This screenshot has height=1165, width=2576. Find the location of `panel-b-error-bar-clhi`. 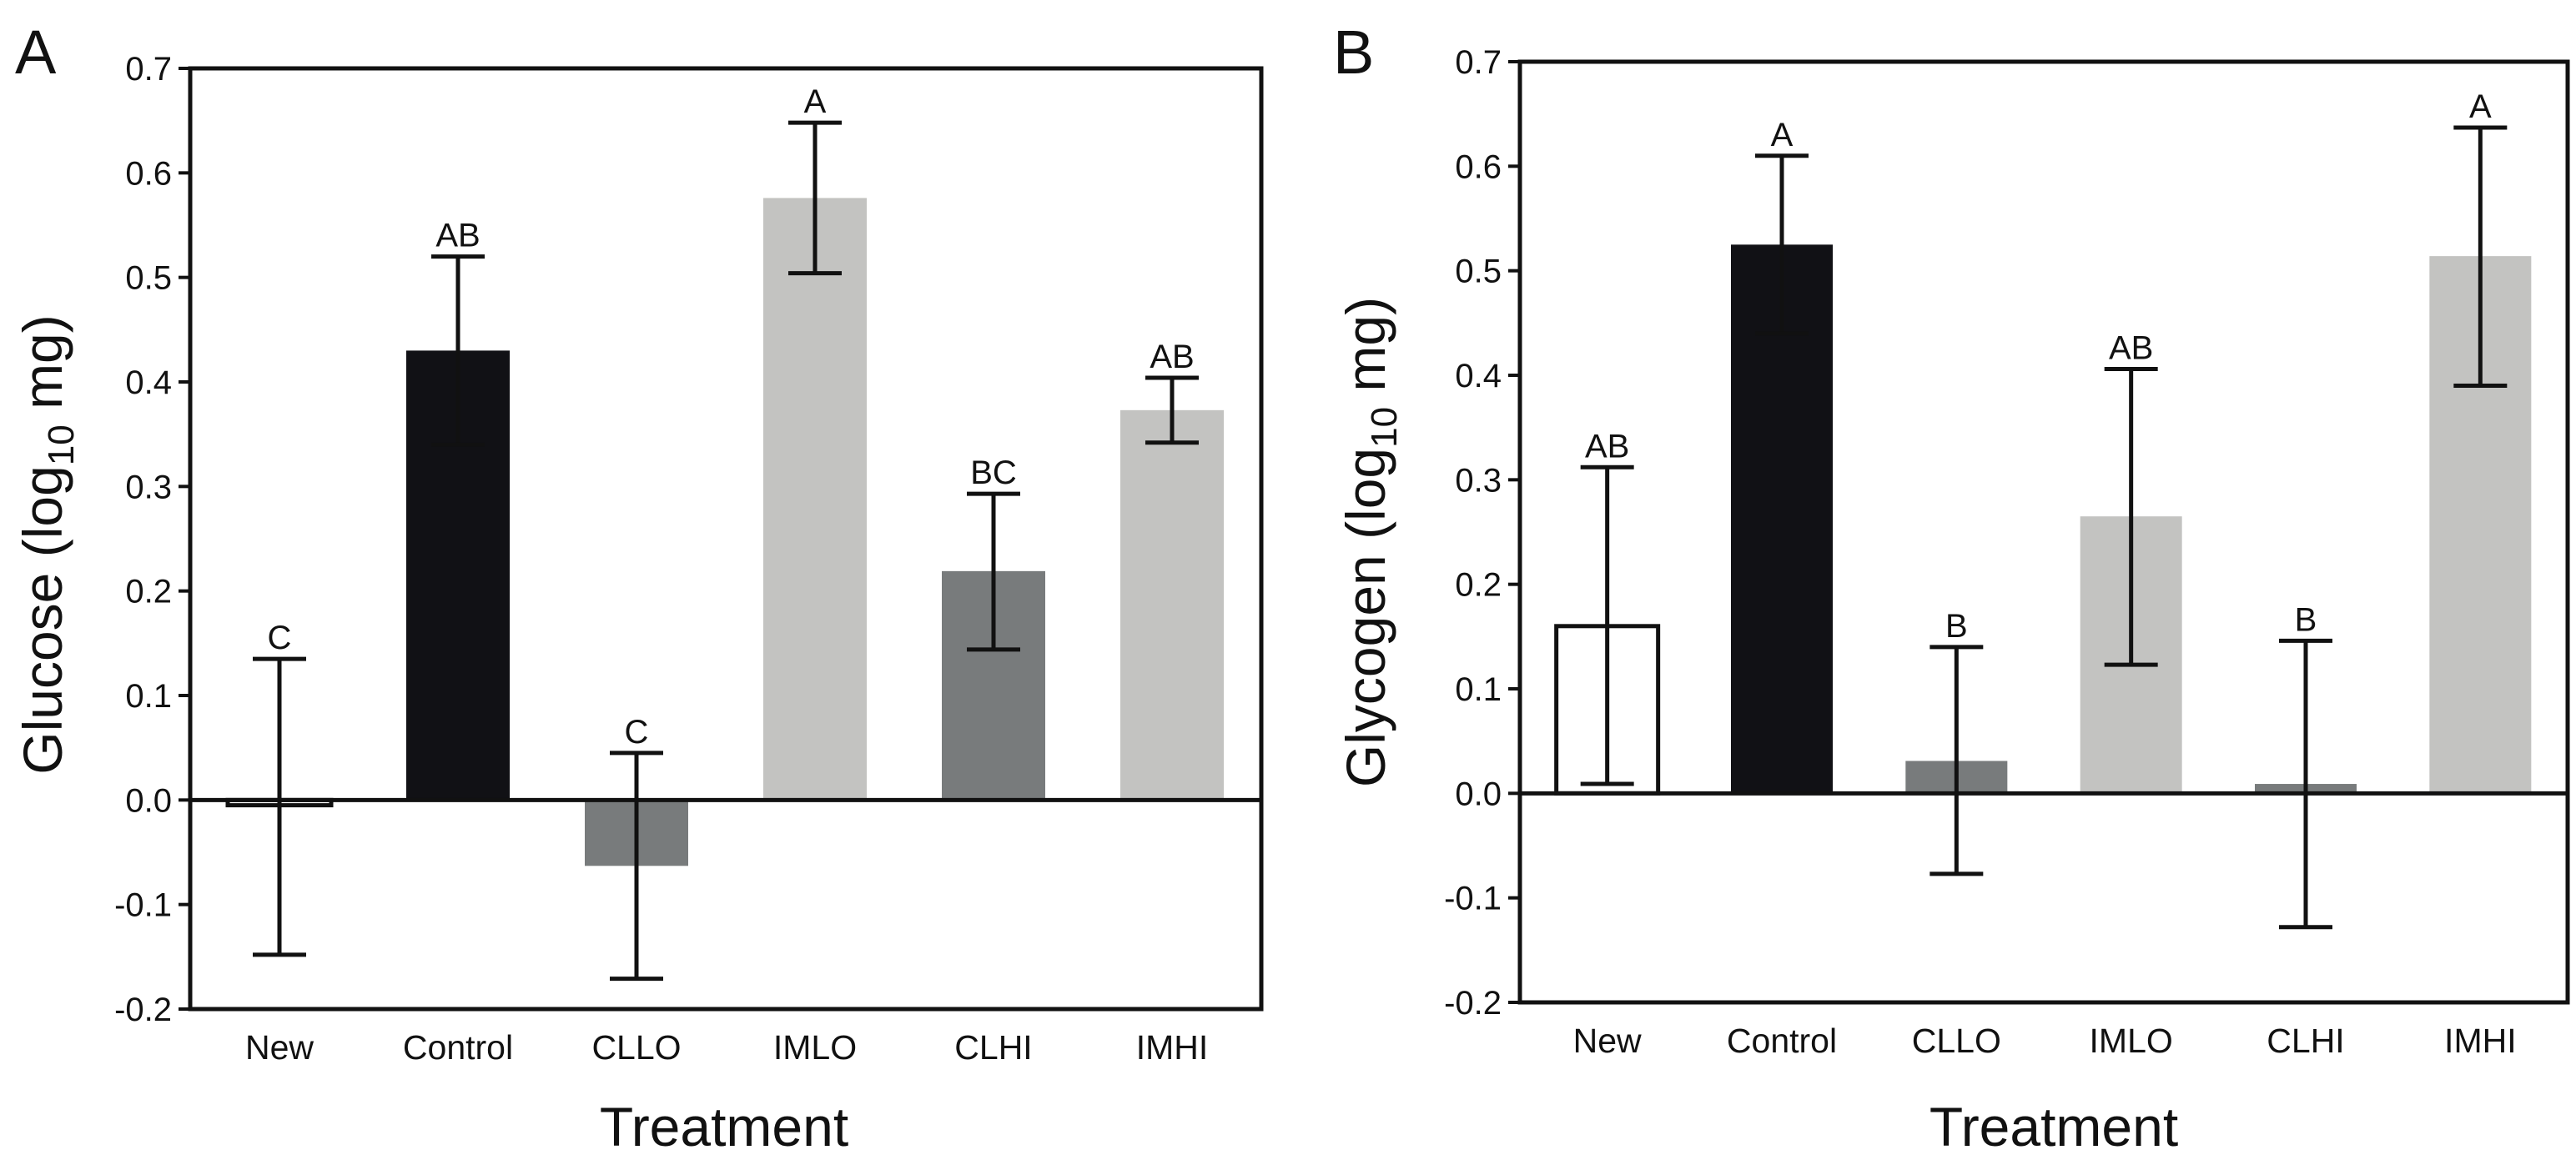

panel-b-error-bar-clhi is located at coordinates (2305, 784).